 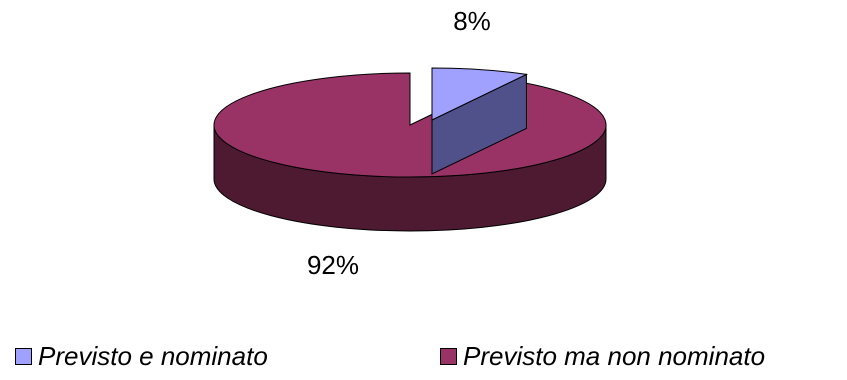 What do you see at coordinates (472, 21) in the screenshot?
I see `data-label-previsto-e-nominato: 8%` at bounding box center [472, 21].